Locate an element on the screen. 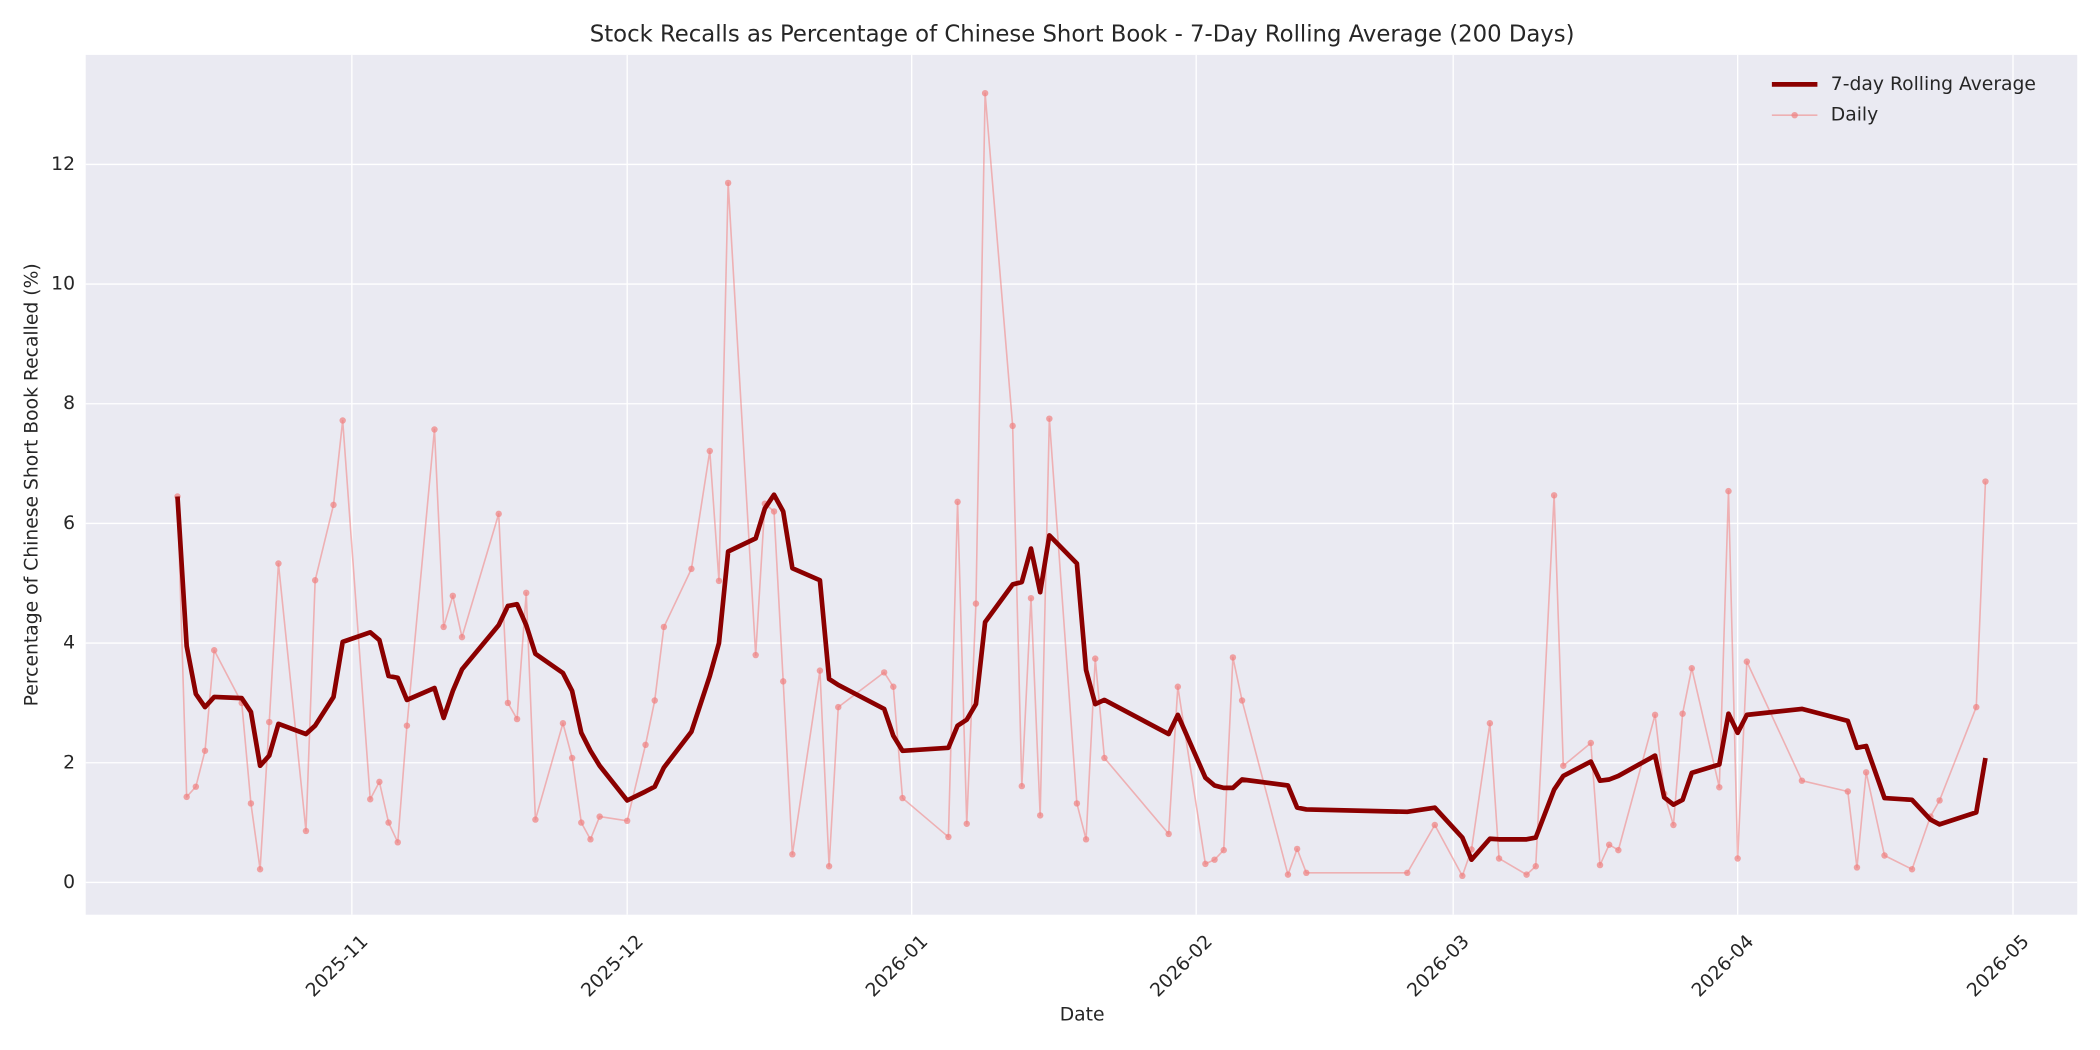 The width and height of the screenshot is (2100, 1050). x-tick-label: 2026-03 is located at coordinates (1439, 966).